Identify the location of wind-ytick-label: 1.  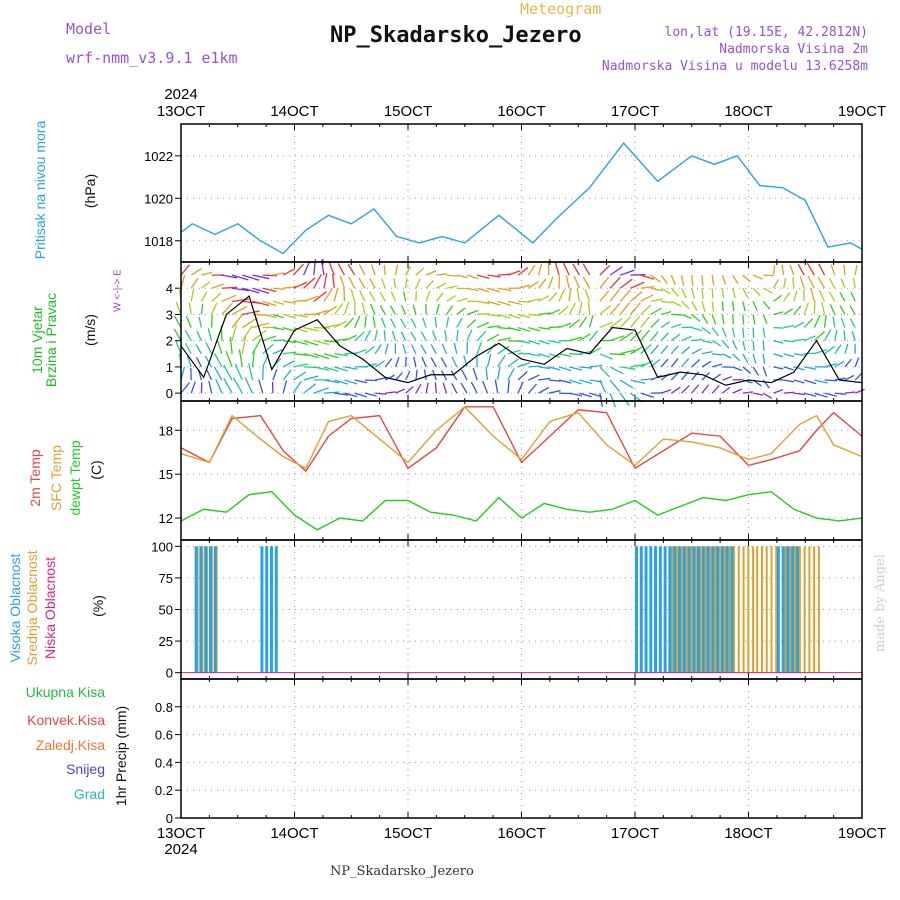
(169, 367).